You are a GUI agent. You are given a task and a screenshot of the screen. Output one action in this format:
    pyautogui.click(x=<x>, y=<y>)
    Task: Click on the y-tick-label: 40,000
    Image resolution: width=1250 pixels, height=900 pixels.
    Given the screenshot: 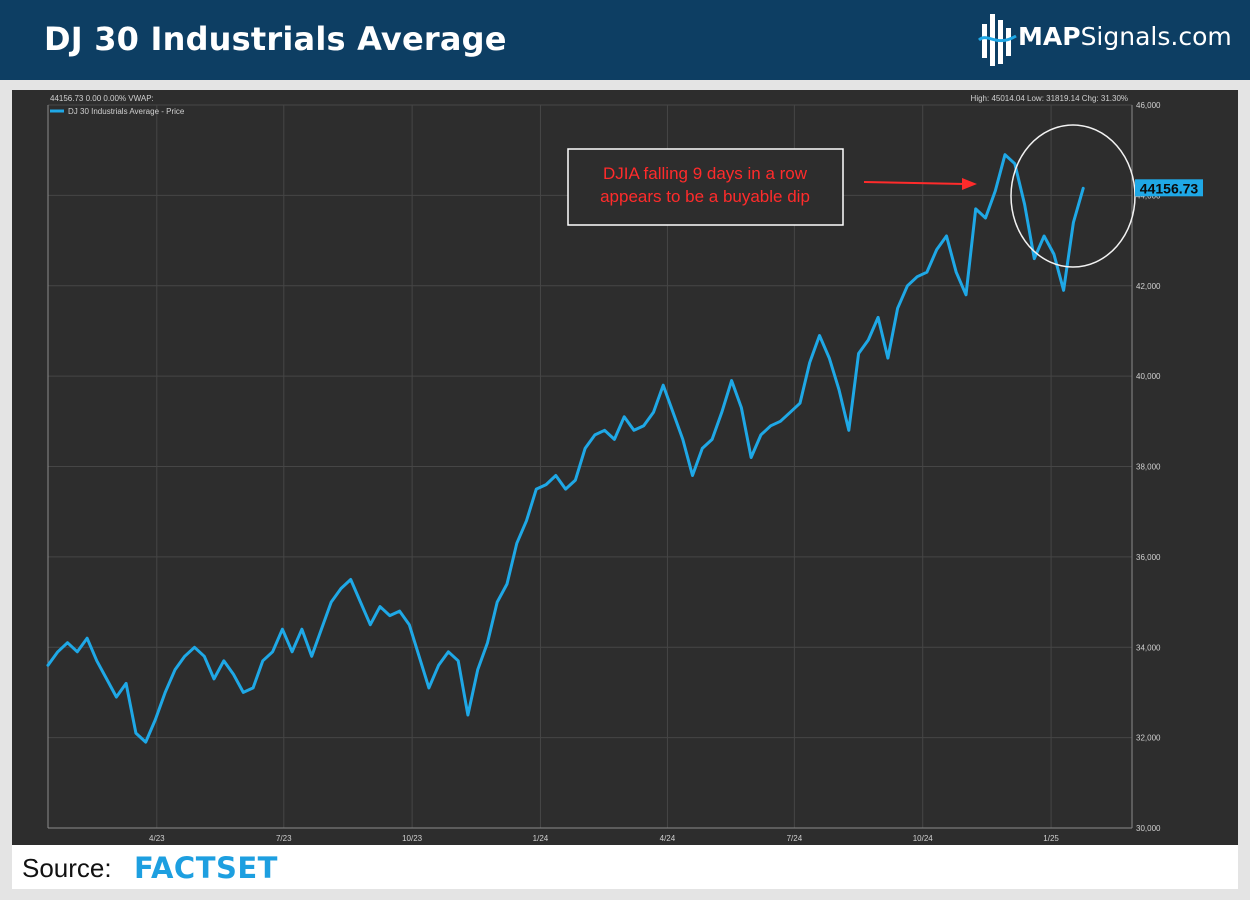 What is the action you would take?
    pyautogui.click(x=1148, y=376)
    